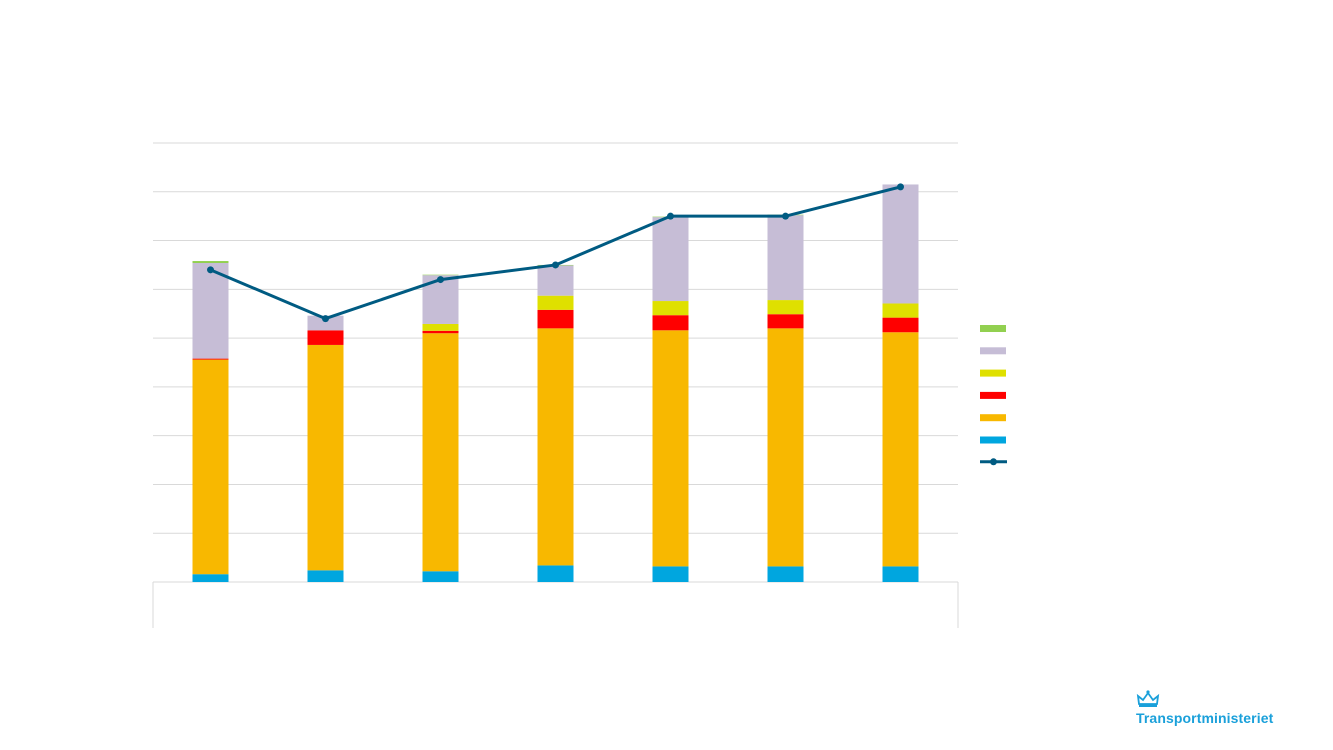 The height and width of the screenshot is (750, 1333). Describe the element at coordinates (900, 574) in the screenshot. I see `bar-segment-s0-c6` at that location.